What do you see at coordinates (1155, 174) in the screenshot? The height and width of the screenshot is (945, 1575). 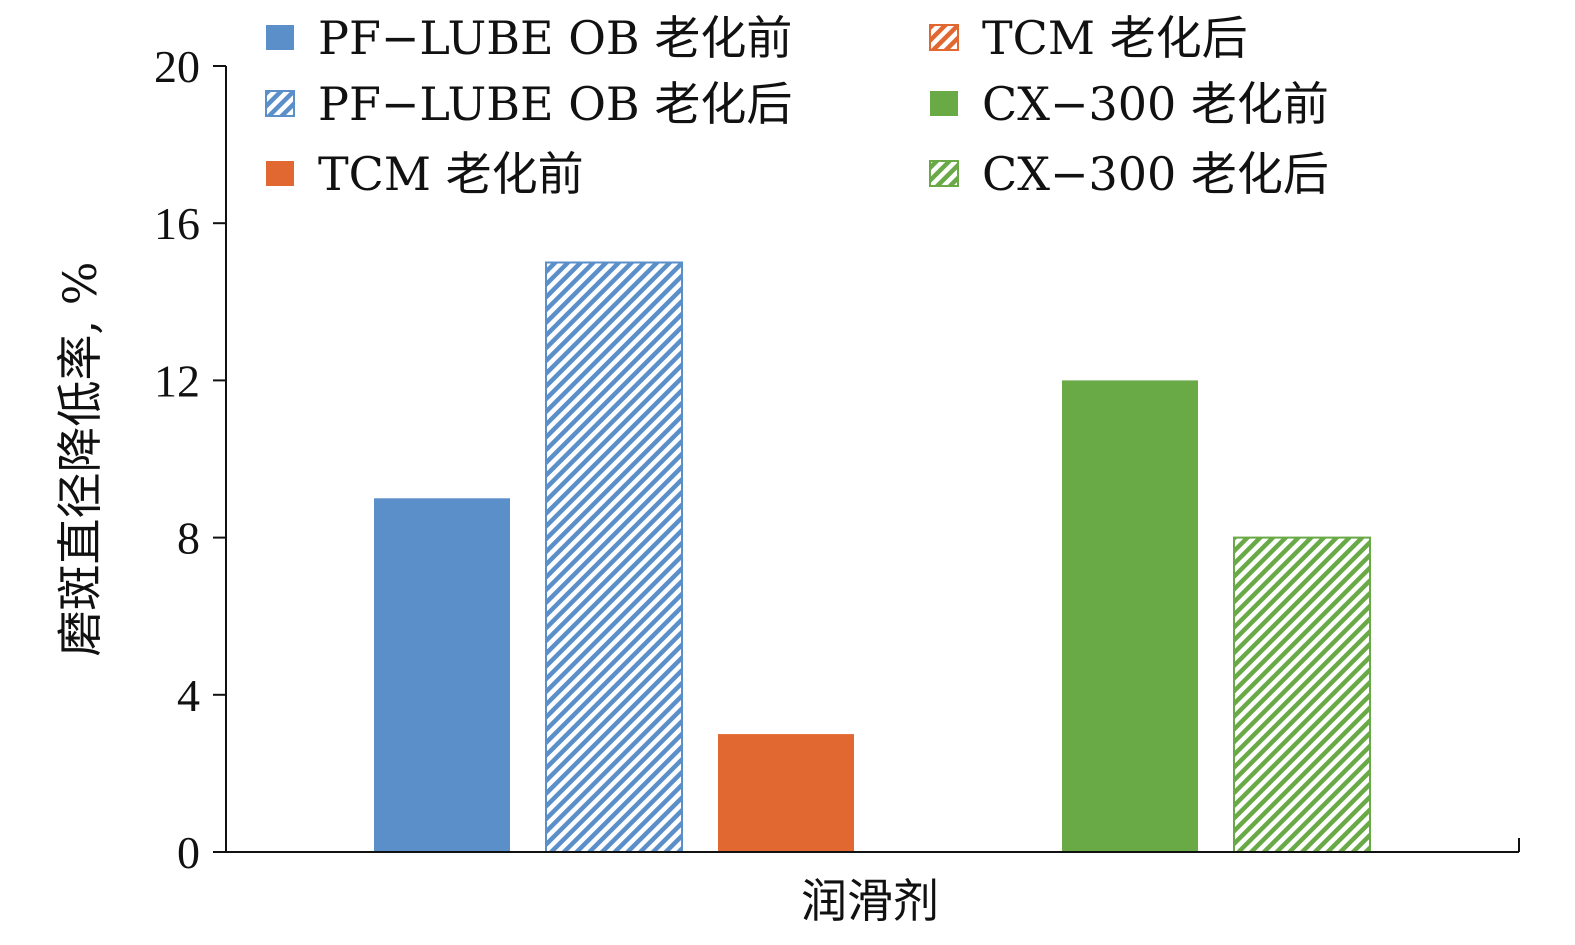 I see `legend-label-5: CX−300 老化后` at bounding box center [1155, 174].